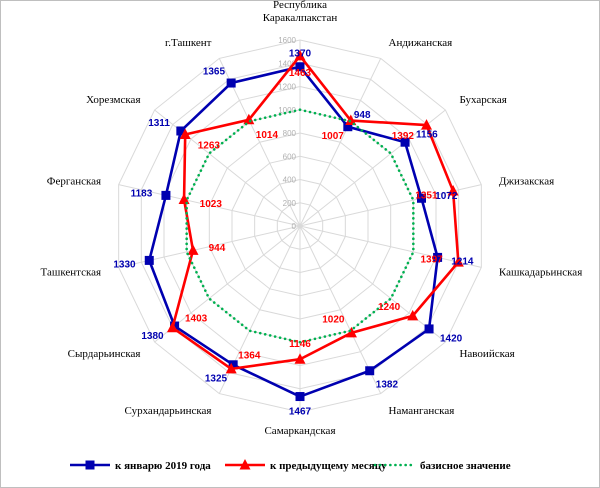 The width and height of the screenshot is (600, 488). What do you see at coordinates (300, 5) in the screenshot?
I see `category-label-line: Республика` at bounding box center [300, 5].